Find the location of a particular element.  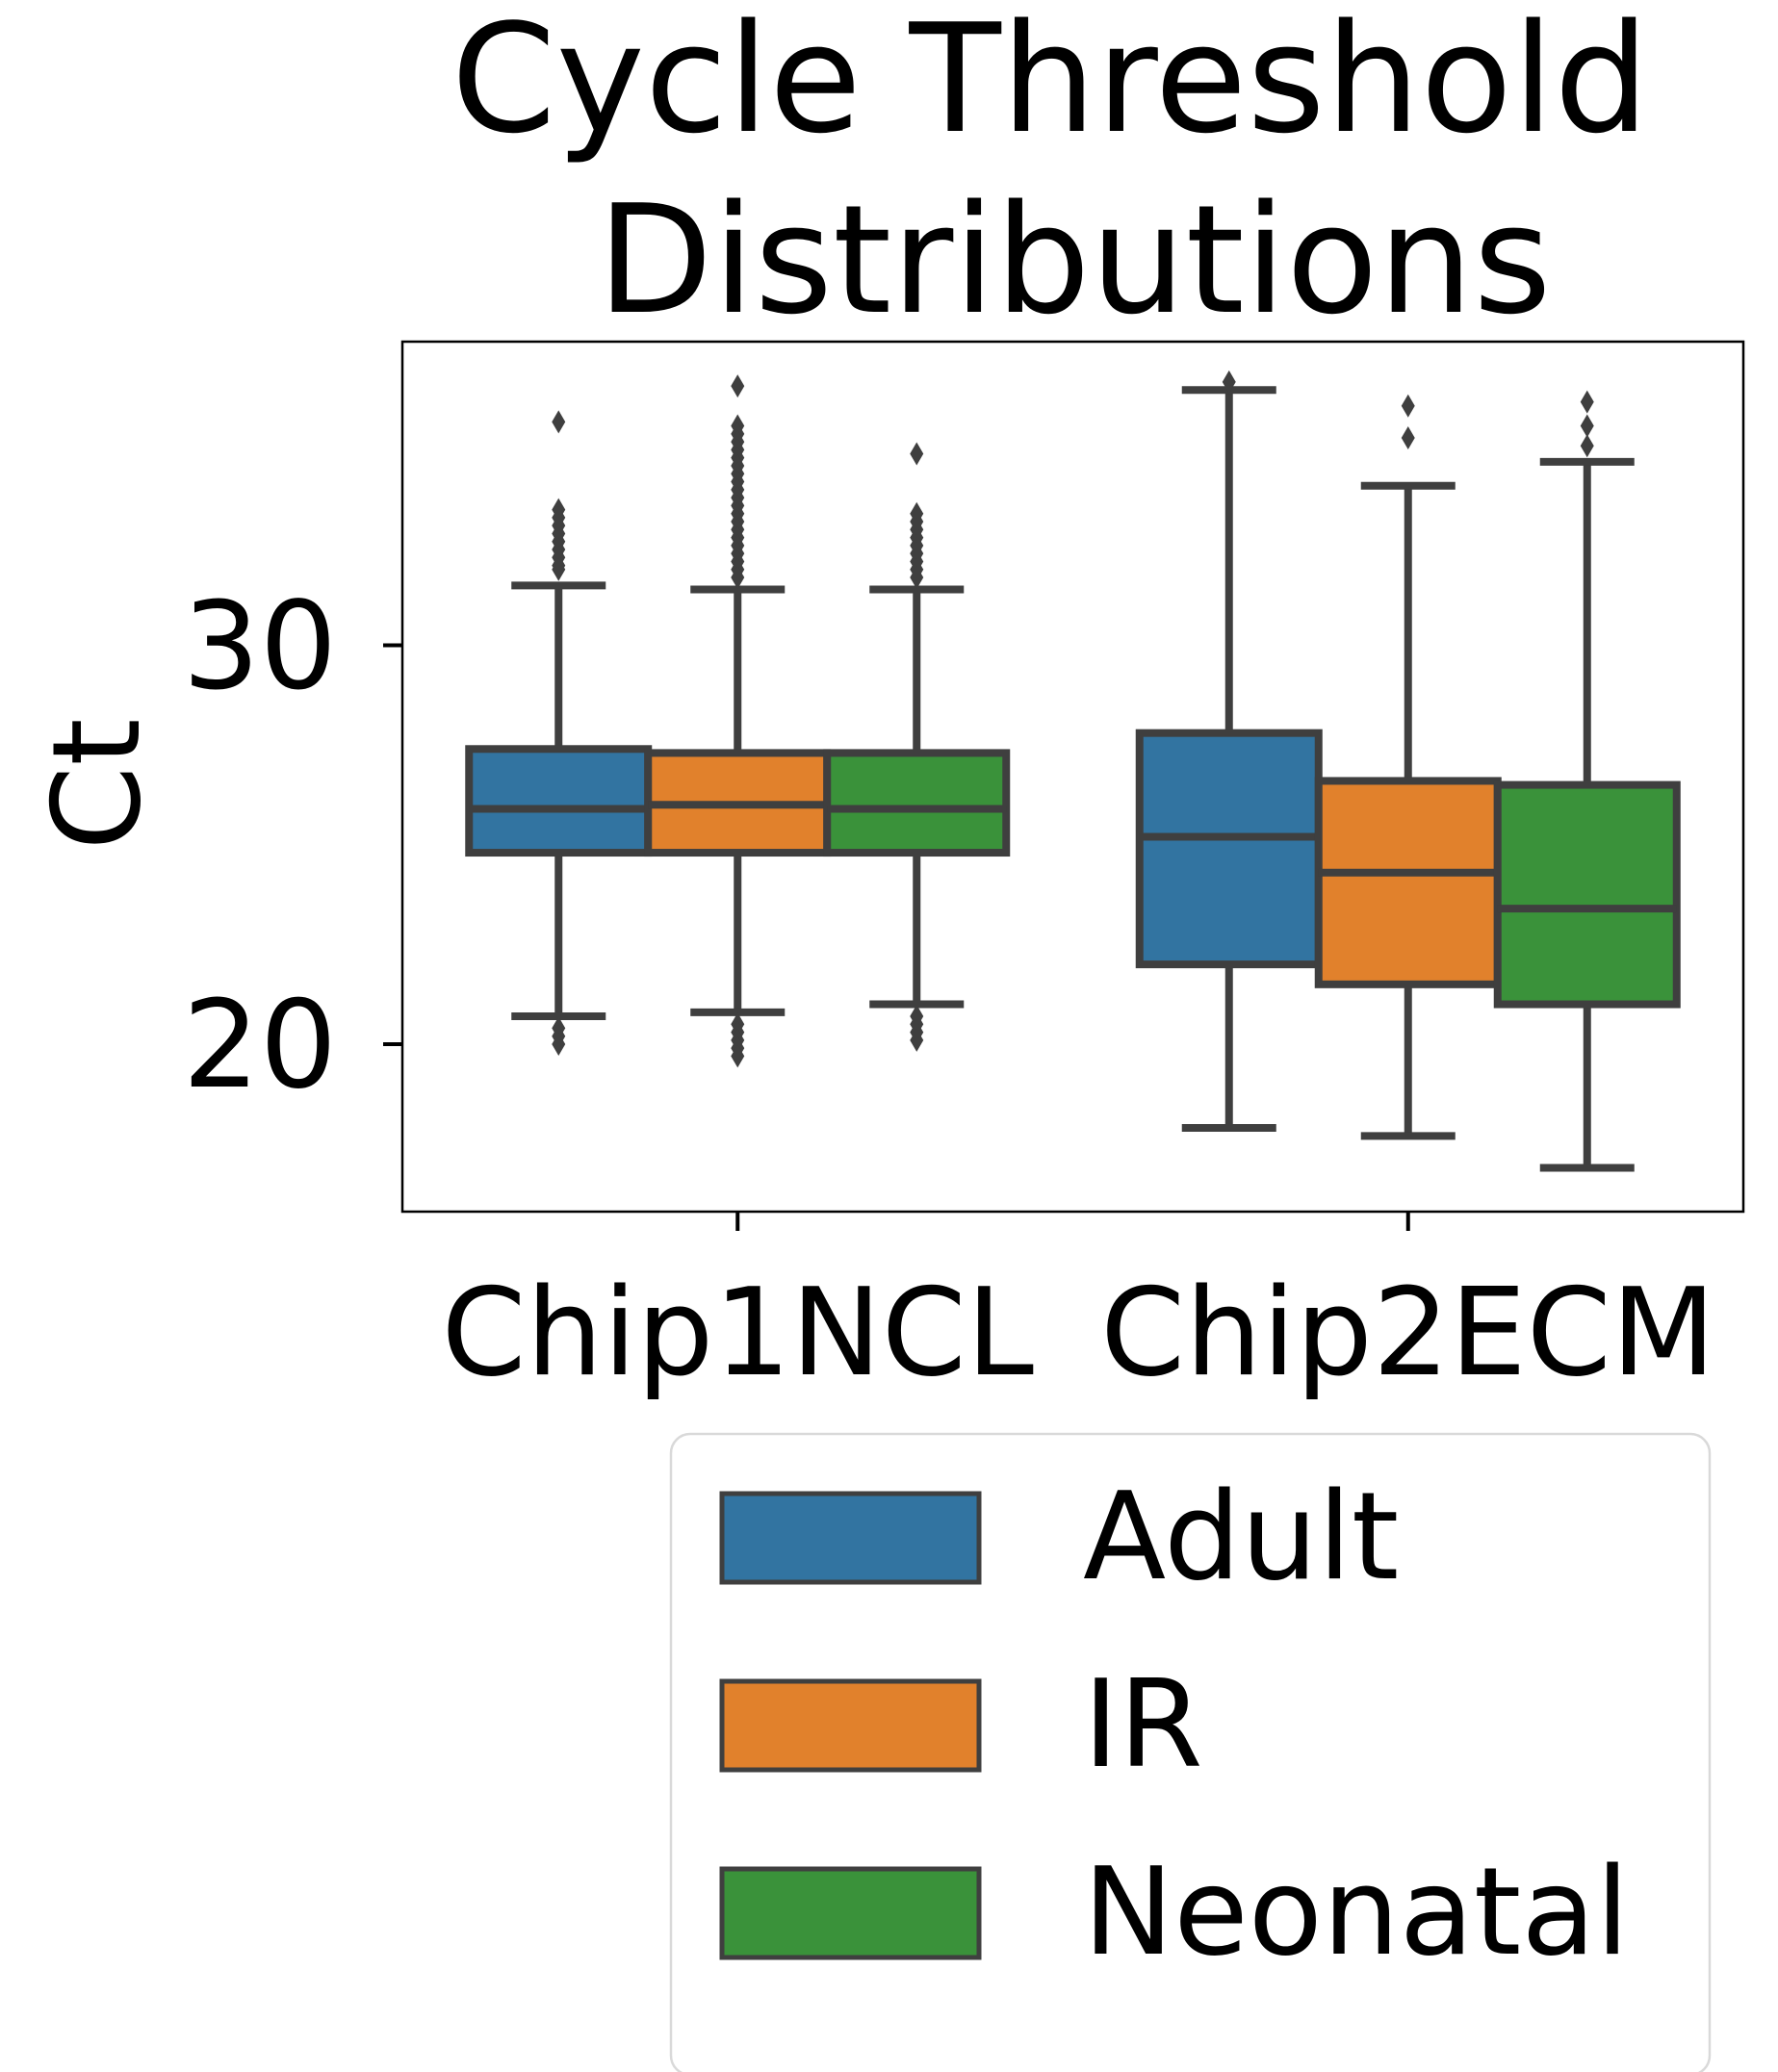

box-adult-chip1ncl is located at coordinates (559, 733).